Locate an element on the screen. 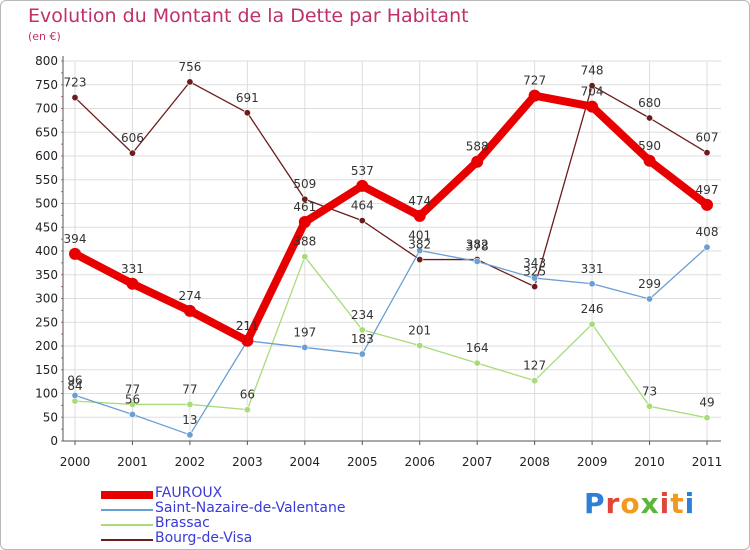 The width and height of the screenshot is (750, 550). y-tick-label: 500 is located at coordinates (46, 204).